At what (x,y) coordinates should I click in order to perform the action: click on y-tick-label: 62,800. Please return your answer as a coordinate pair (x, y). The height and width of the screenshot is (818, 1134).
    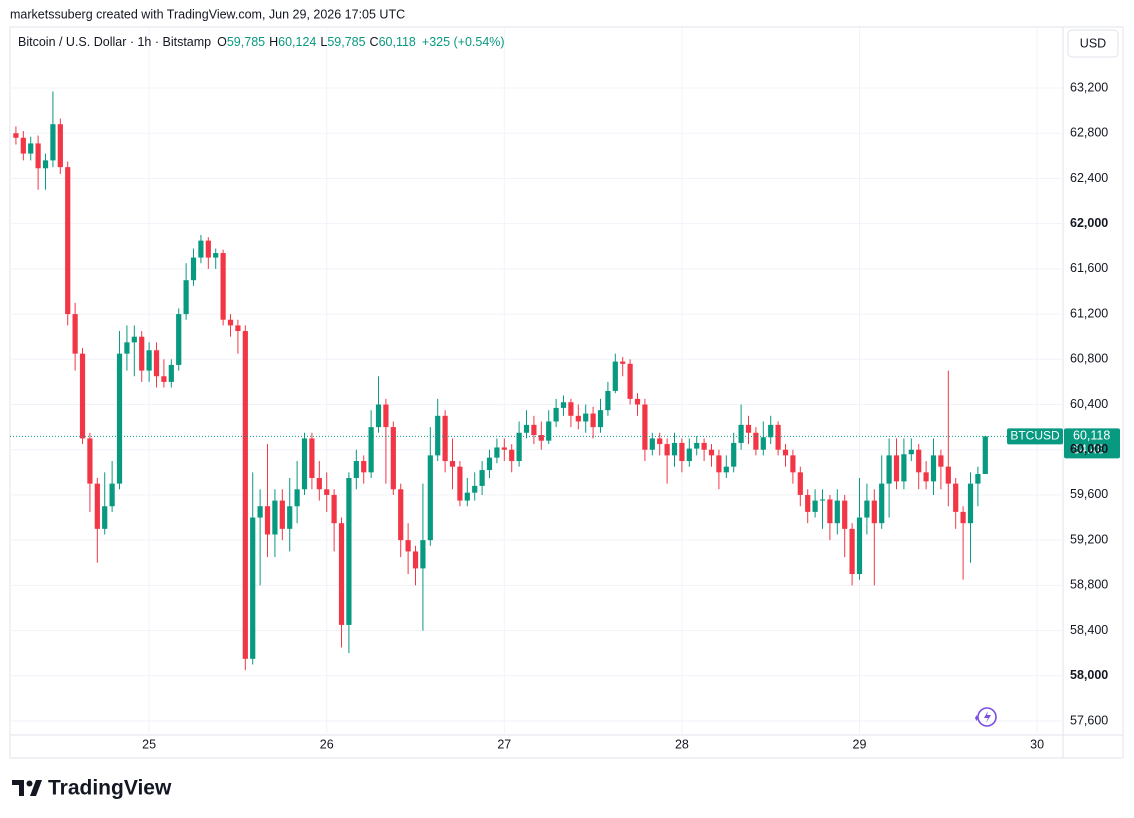
    Looking at the image, I should click on (1089, 133).